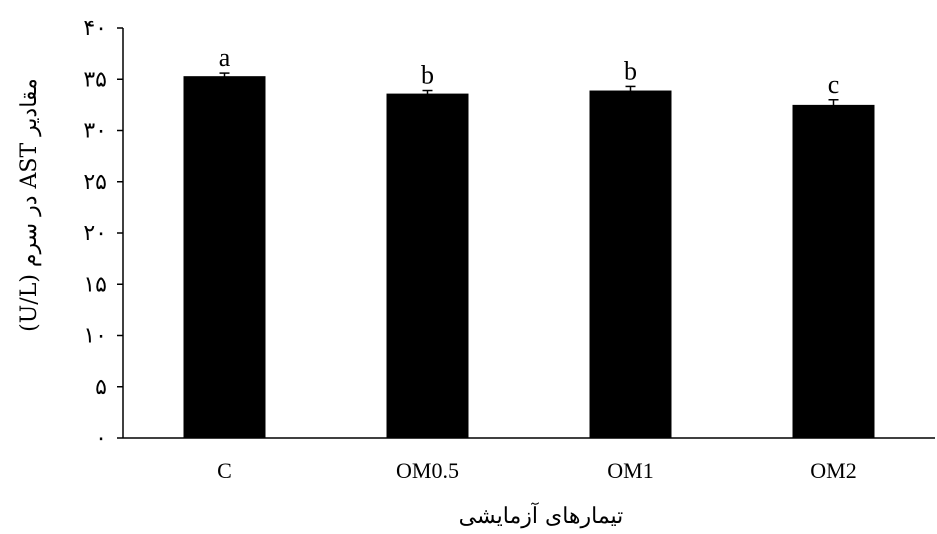  I want to click on x-tick-label: C, so click(224, 470).